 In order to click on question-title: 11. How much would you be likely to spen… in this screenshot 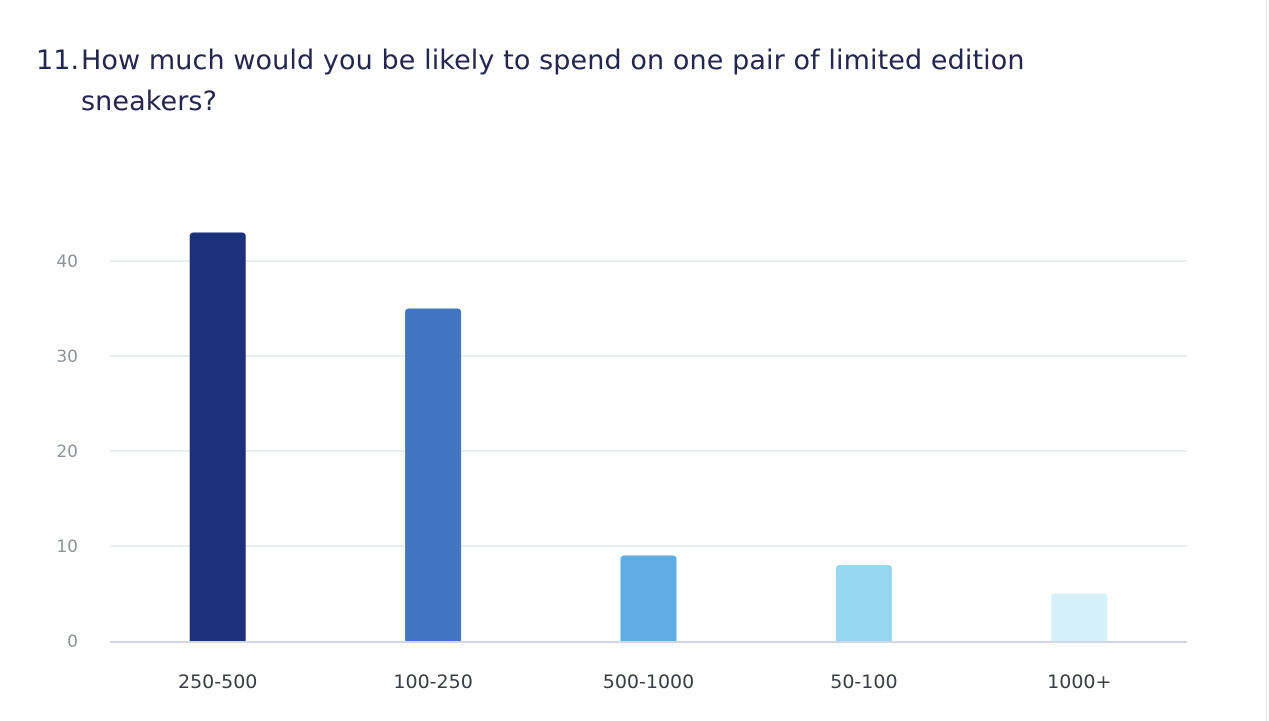, I will do `click(596, 81)`.